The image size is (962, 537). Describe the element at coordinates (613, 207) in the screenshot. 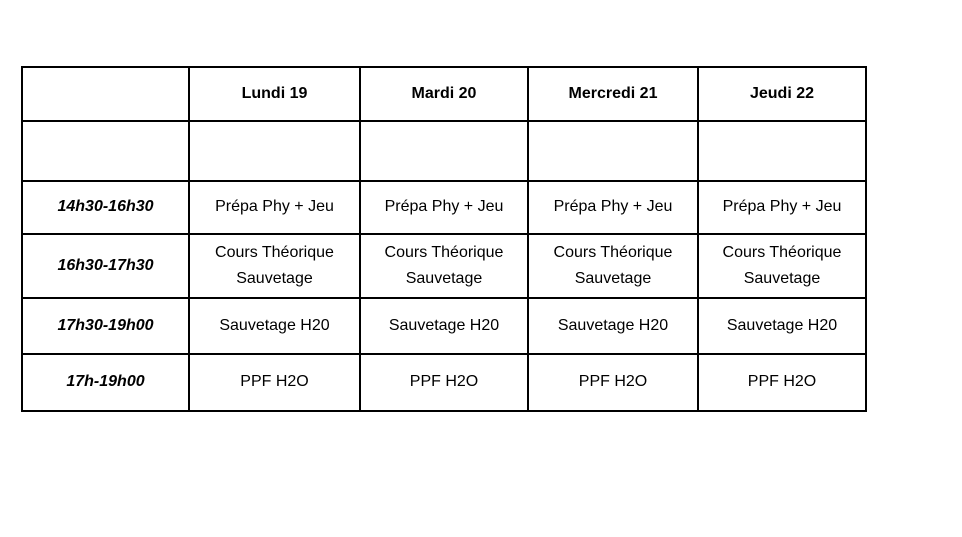

I see `schedule-cell-prepa-mercredi: Prépa Phy + Jeu` at that location.